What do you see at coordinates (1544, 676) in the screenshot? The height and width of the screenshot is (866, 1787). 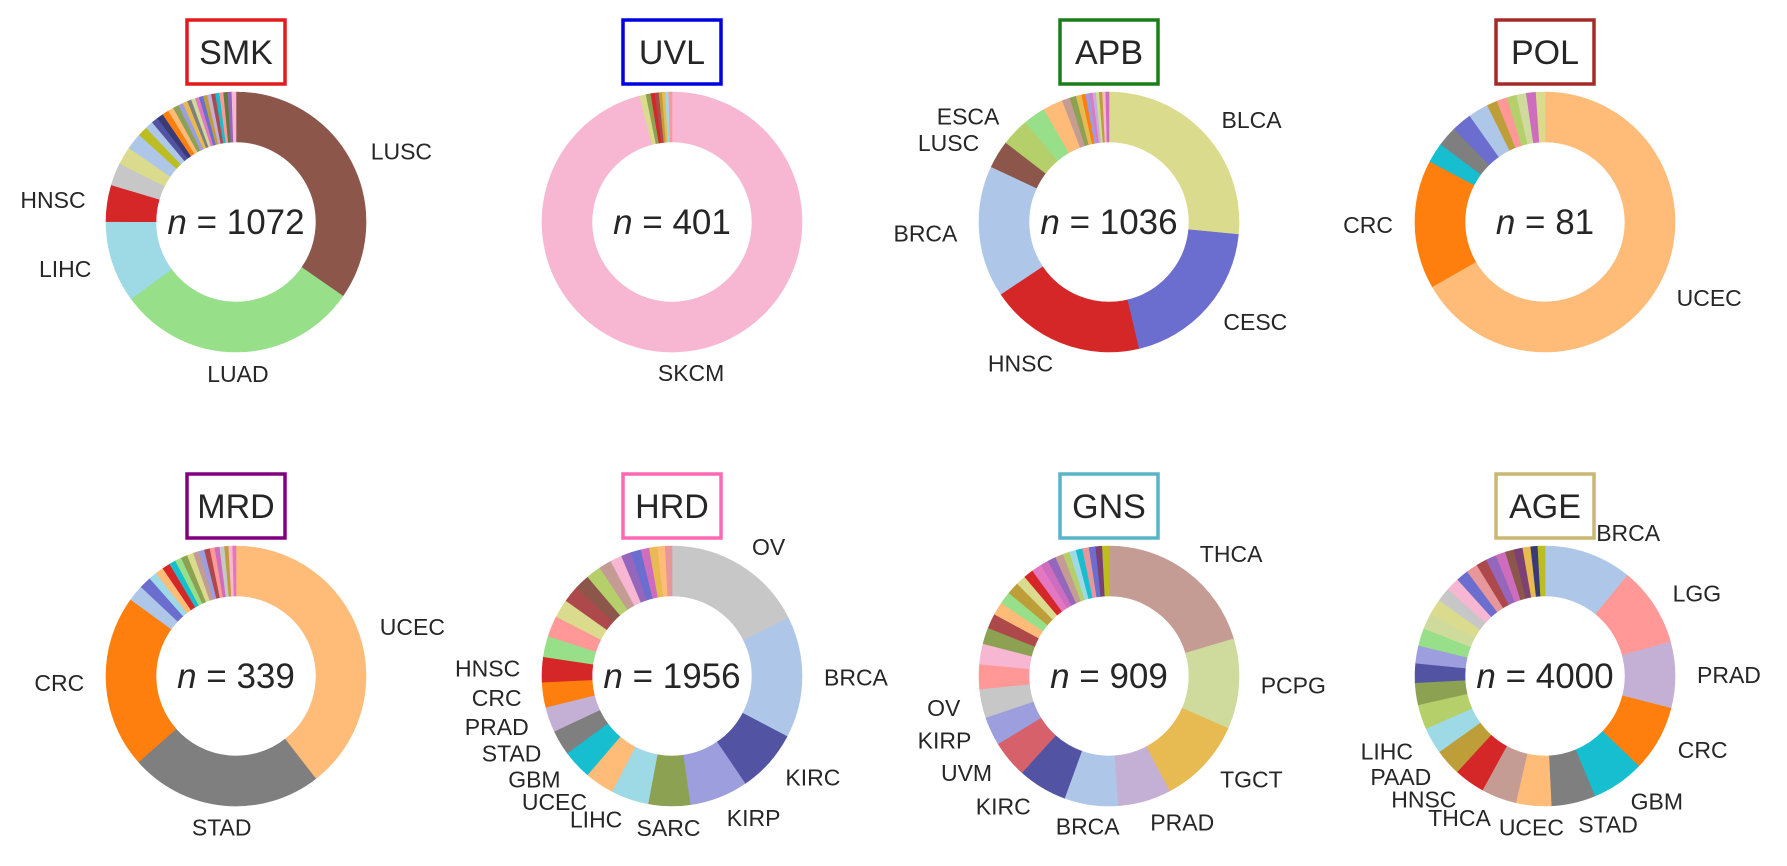 I see `sample-count-age: n = 4000` at bounding box center [1544, 676].